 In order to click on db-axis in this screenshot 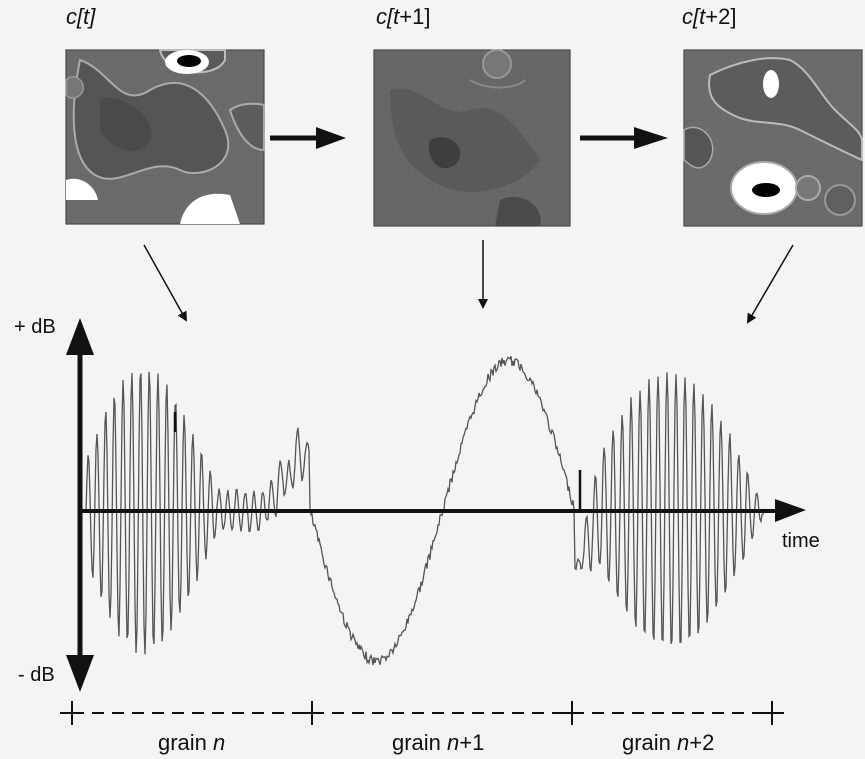, I will do `click(80, 505)`.